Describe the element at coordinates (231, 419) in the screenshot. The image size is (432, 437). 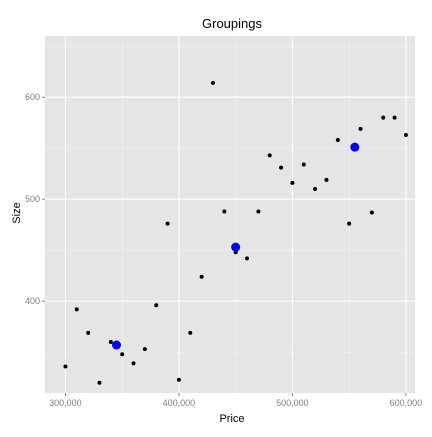
I see `x-axis-title: Price` at that location.